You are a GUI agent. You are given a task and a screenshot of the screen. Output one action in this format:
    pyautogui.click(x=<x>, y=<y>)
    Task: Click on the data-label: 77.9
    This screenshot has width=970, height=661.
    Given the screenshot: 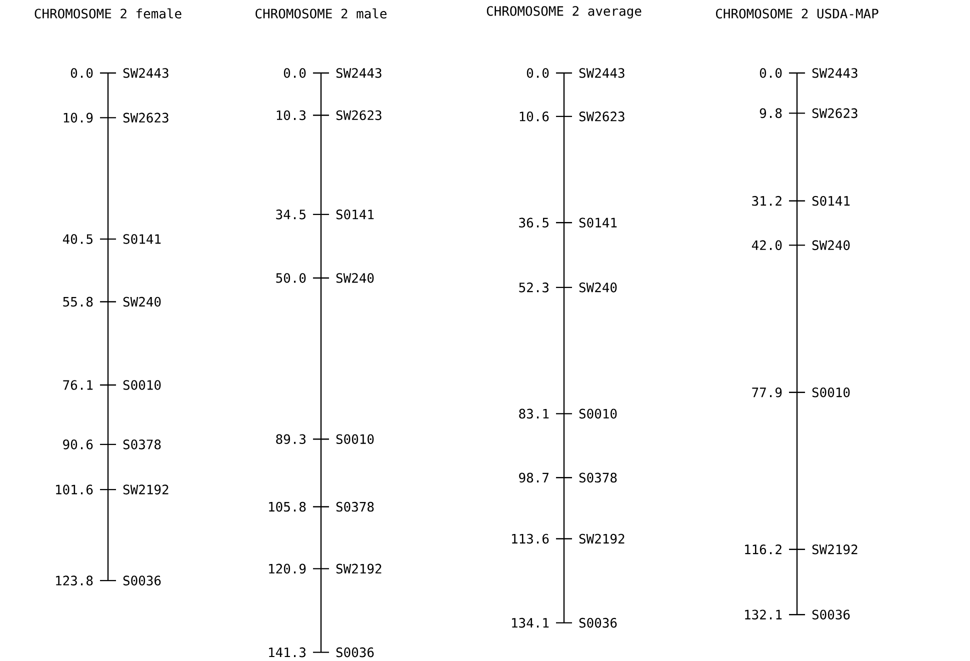 What is the action you would take?
    pyautogui.click(x=767, y=392)
    